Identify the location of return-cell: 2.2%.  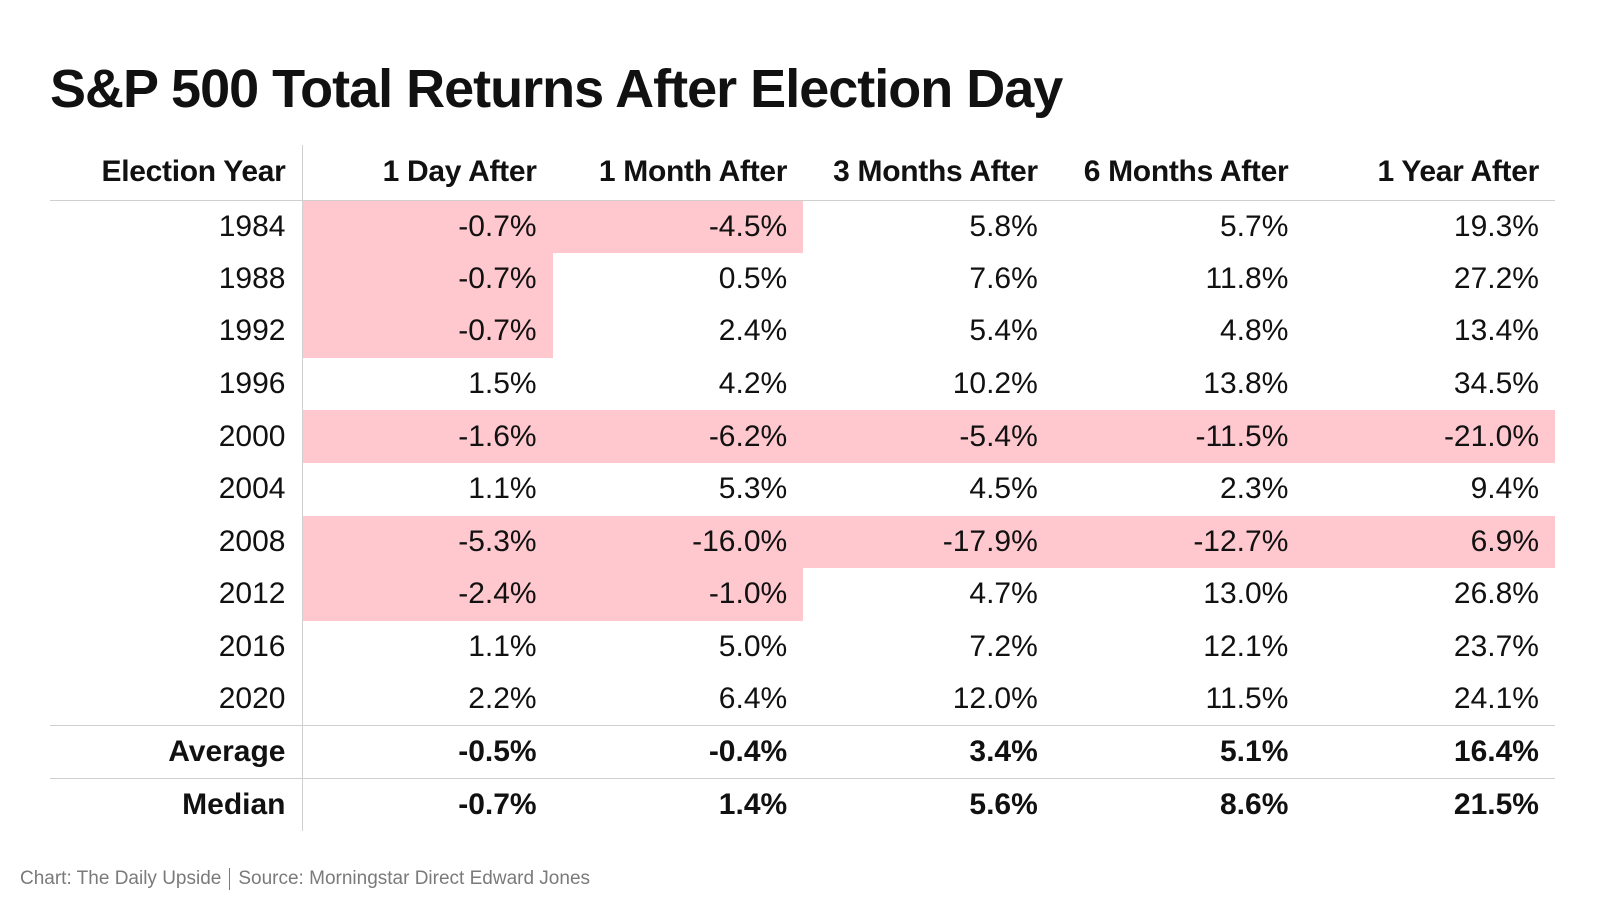
(502, 699).